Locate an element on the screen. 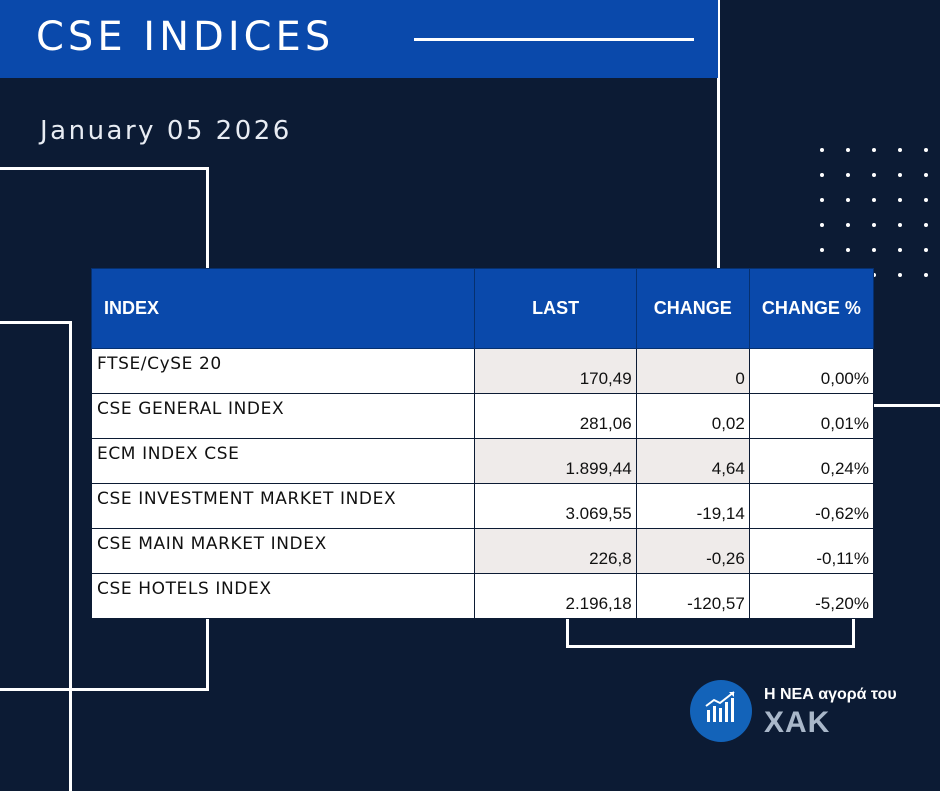 The height and width of the screenshot is (791, 940). table-row: CSE GENERAL INDEX 281,06 0,02 0,01% is located at coordinates (482, 416).